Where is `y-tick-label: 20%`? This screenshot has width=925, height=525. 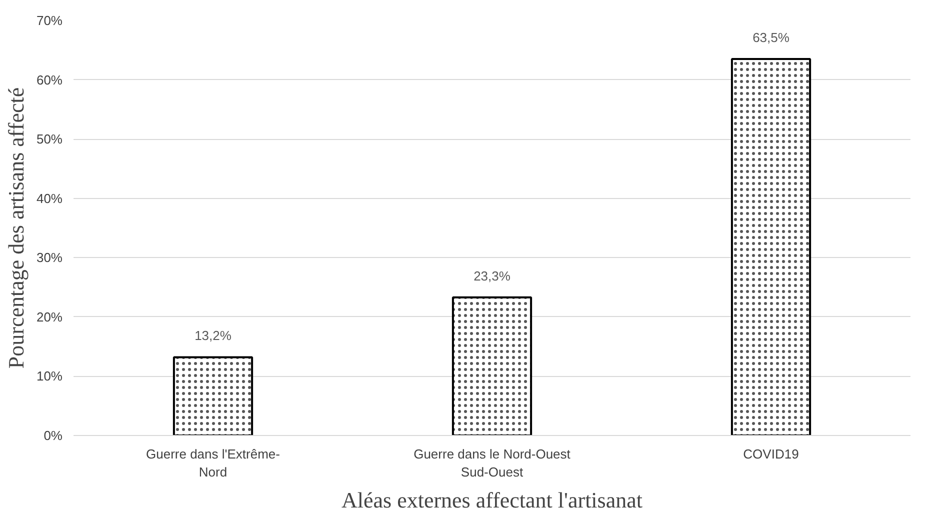
y-tick-label: 20% is located at coordinates (49, 316).